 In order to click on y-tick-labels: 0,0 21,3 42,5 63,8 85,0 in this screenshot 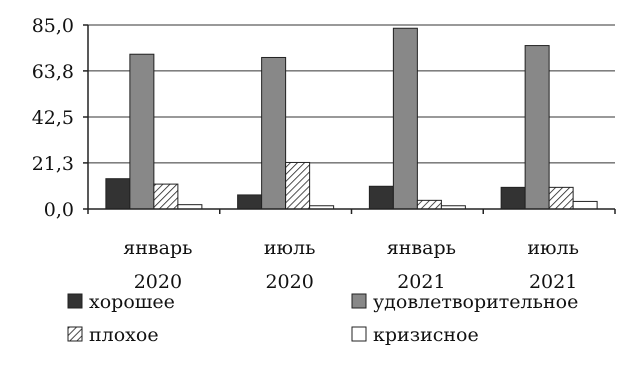, I will do `click(53, 118)`.